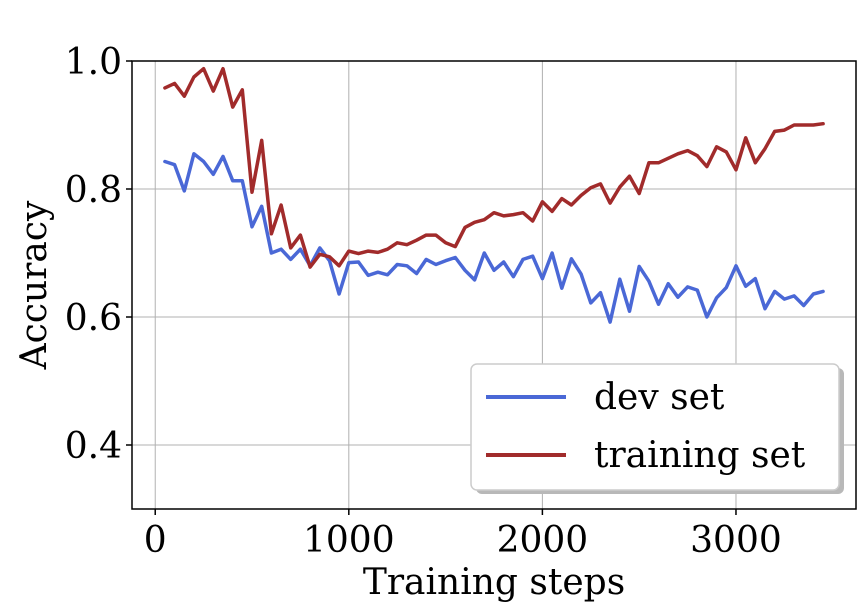  What do you see at coordinates (659, 397) in the screenshot?
I see `legend-label-dev-set: dev set` at bounding box center [659, 397].